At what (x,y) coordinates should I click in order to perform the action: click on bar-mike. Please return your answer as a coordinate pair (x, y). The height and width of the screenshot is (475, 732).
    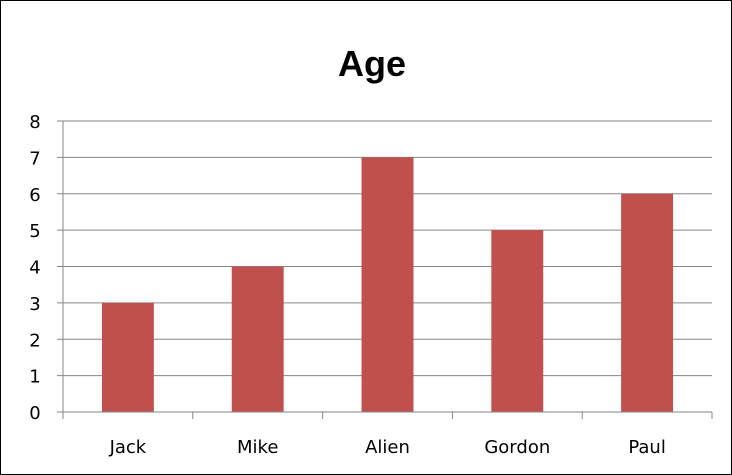
    Looking at the image, I should click on (257, 339).